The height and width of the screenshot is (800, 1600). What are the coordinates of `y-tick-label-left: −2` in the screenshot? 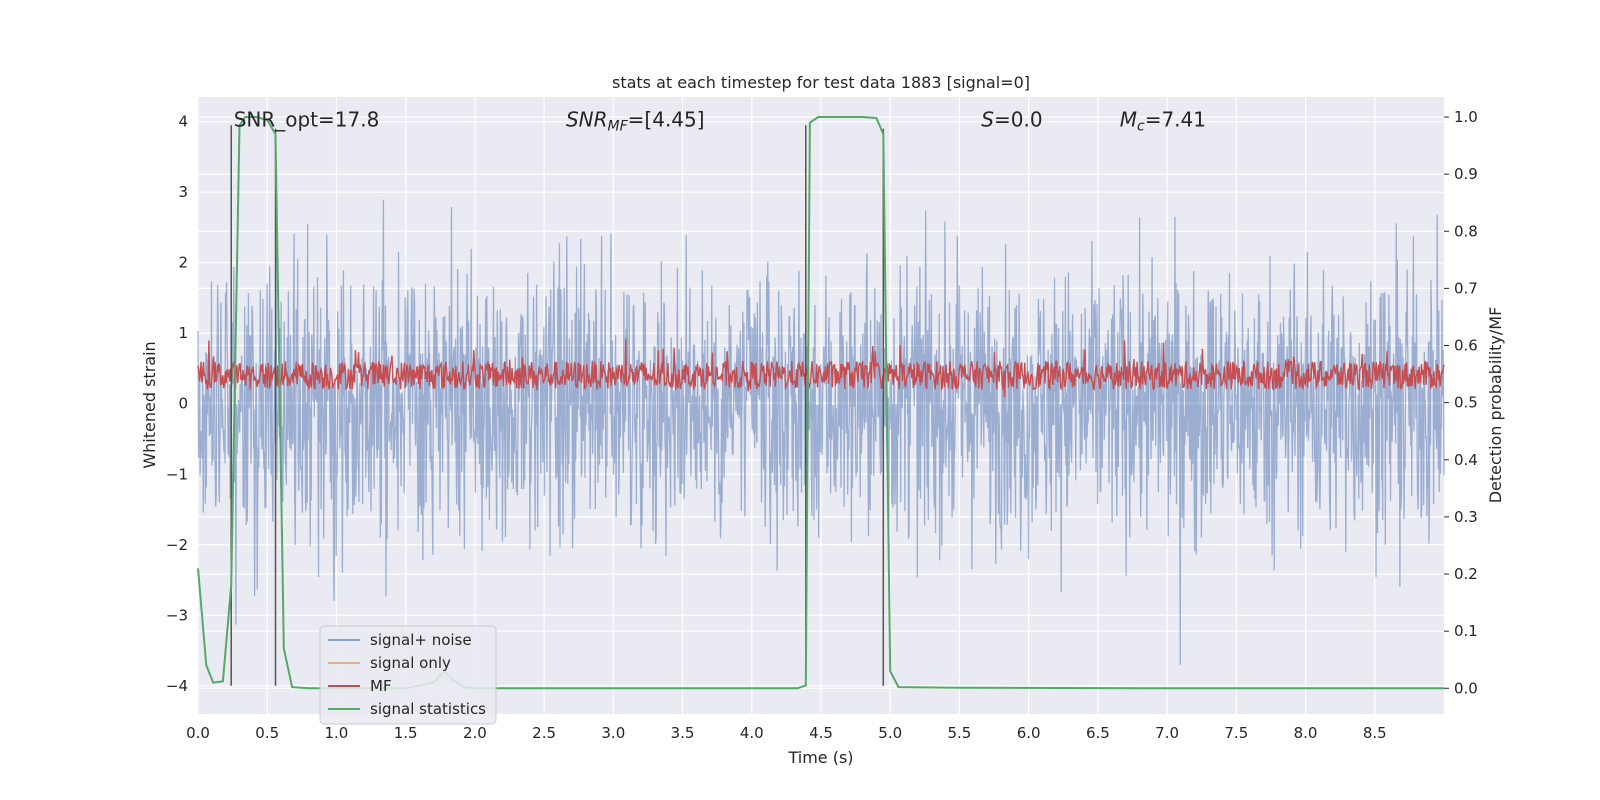 It's located at (177, 545).